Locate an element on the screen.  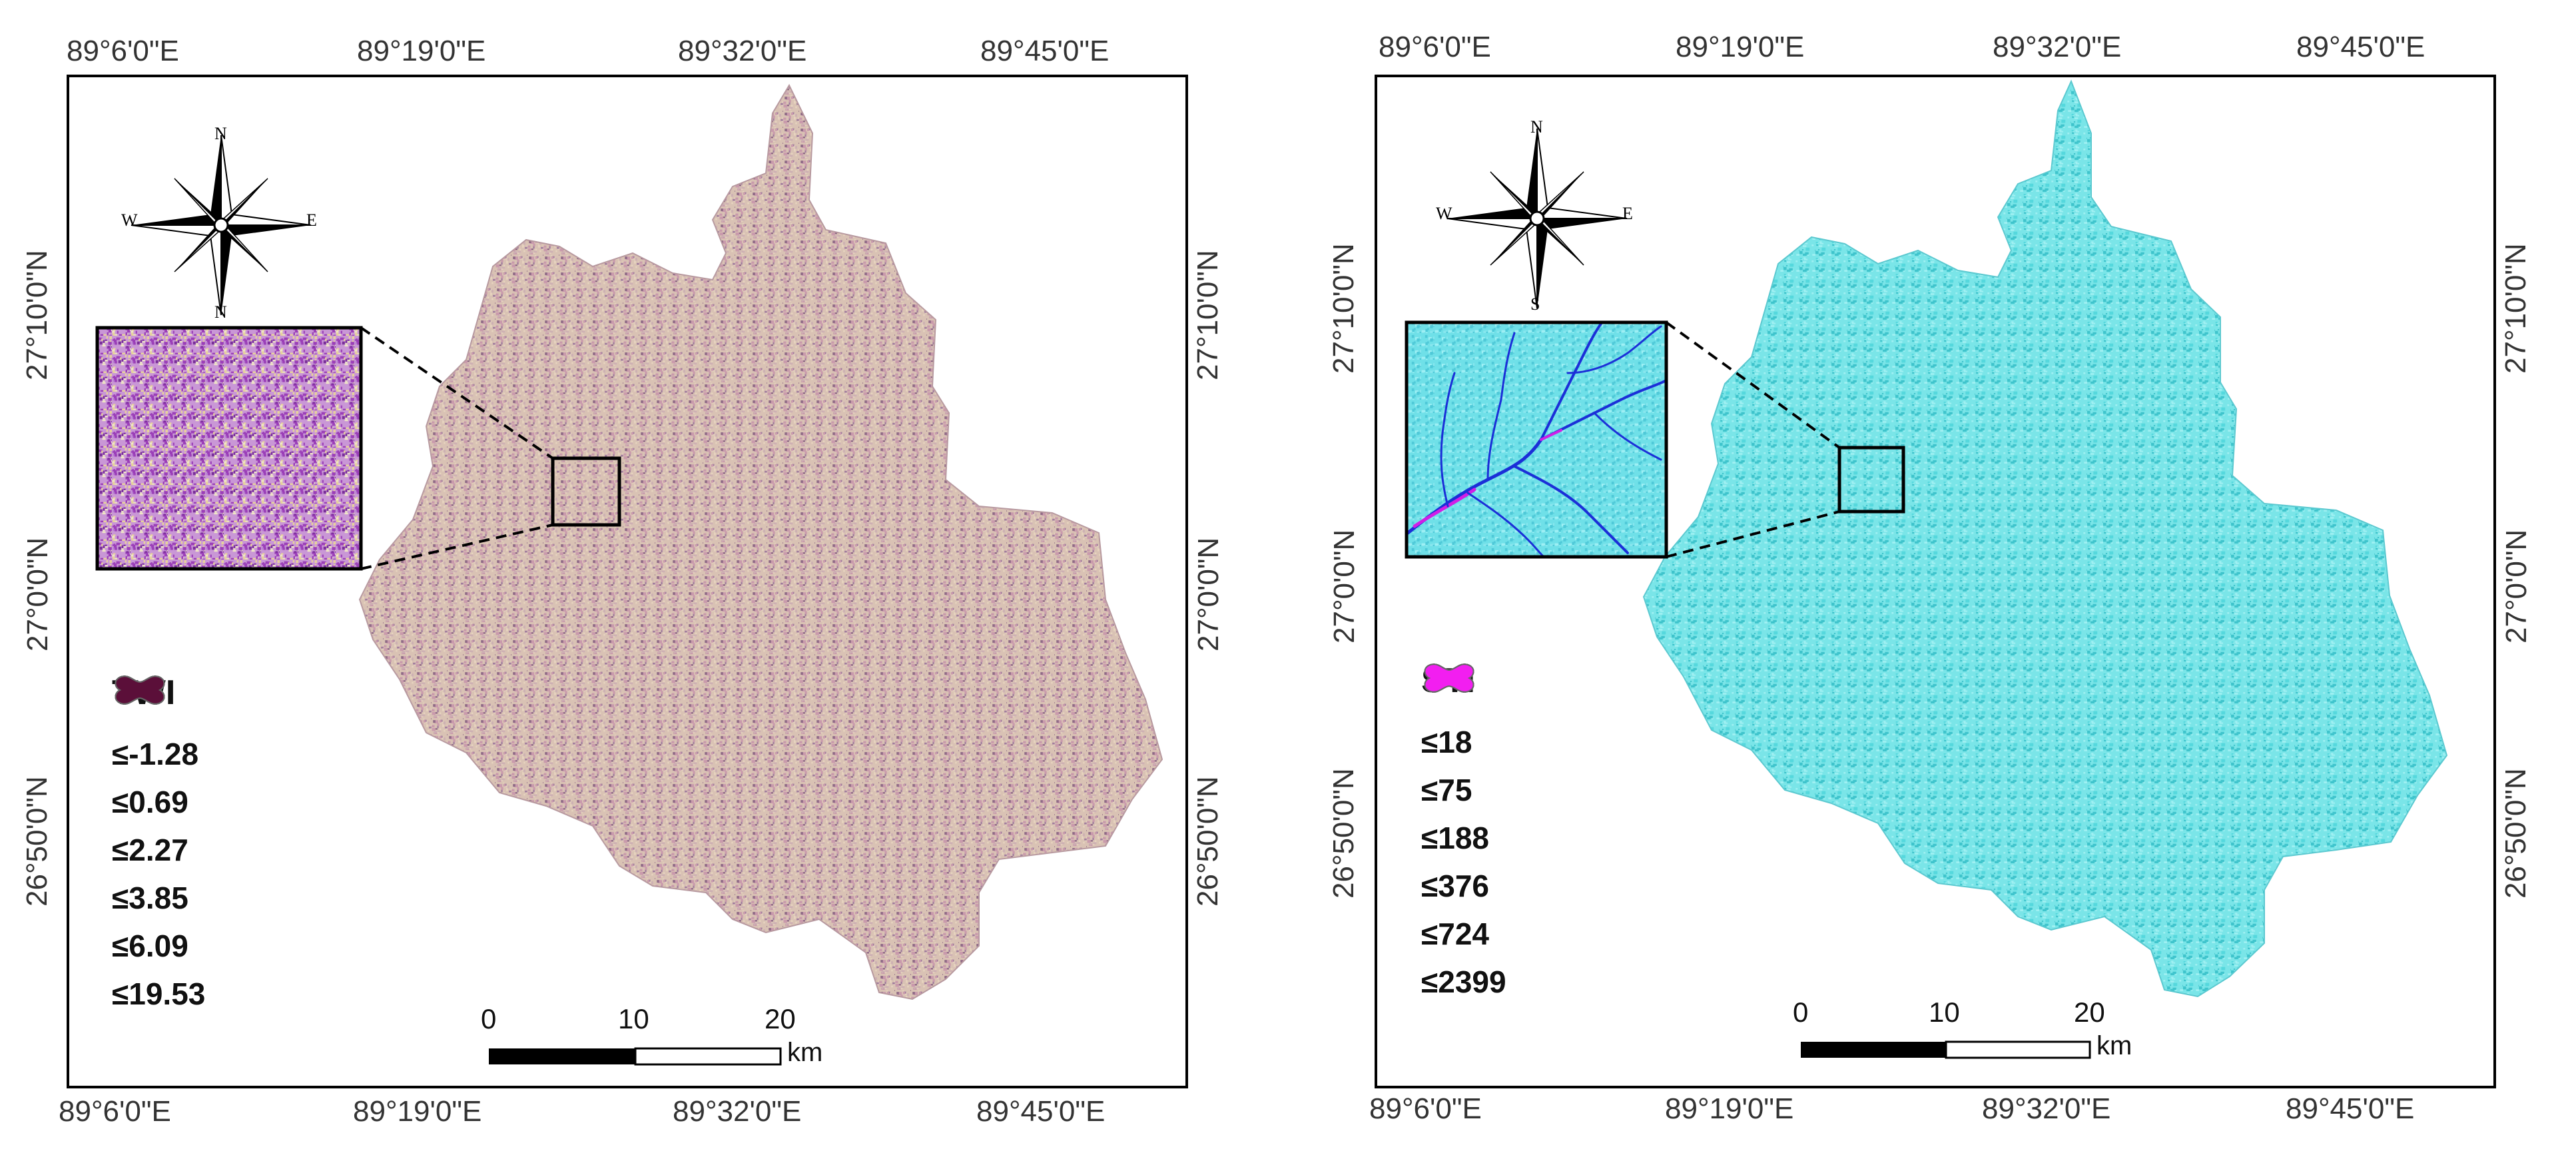
legend-label: ≤724 is located at coordinates (1455, 934).